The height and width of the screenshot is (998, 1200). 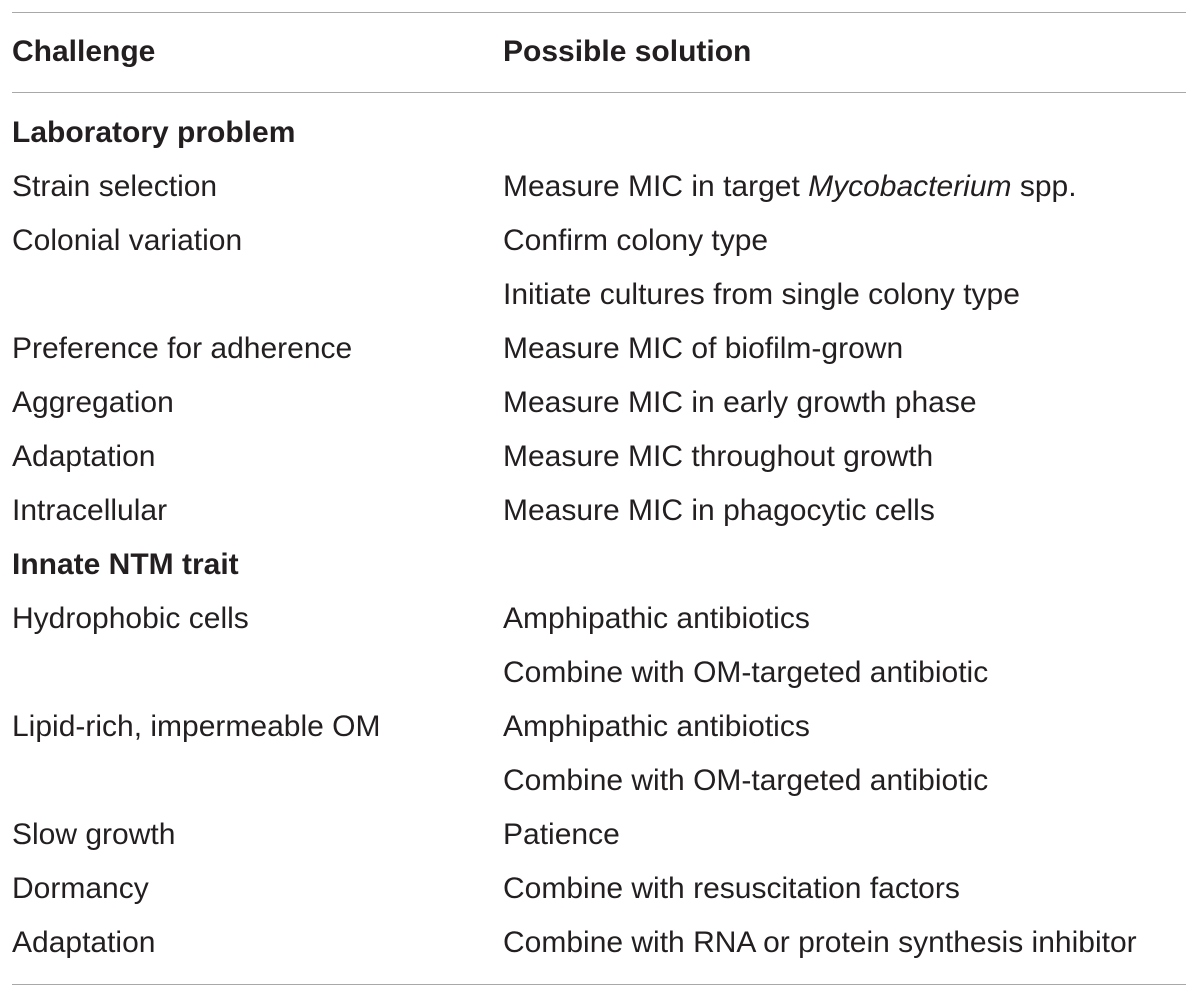 I want to click on section-label: Innate NTM trait, so click(x=125, y=564).